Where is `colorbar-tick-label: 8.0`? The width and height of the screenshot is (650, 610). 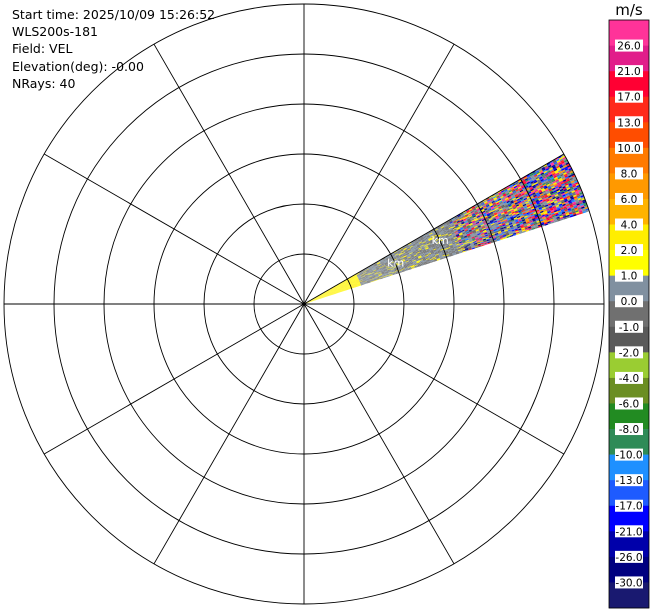
colorbar-tick-label: 8.0 is located at coordinates (629, 174).